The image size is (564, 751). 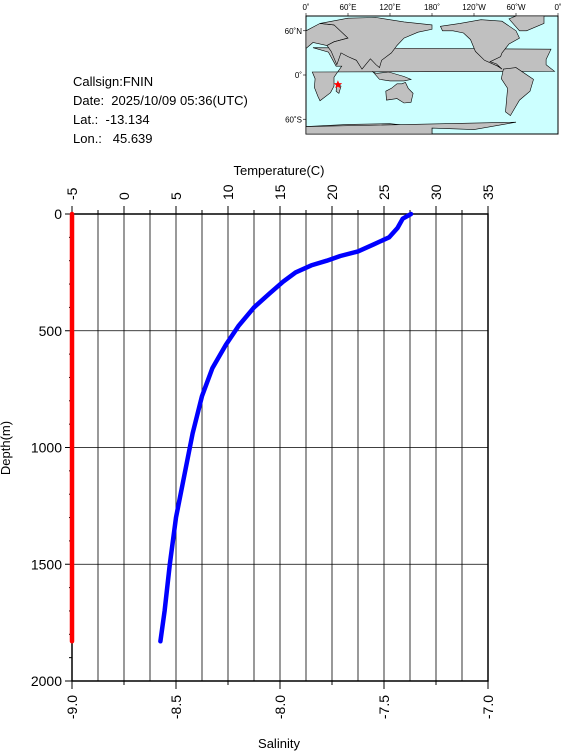 I want to click on map-latitude-label: 60˚N, so click(x=294, y=31).